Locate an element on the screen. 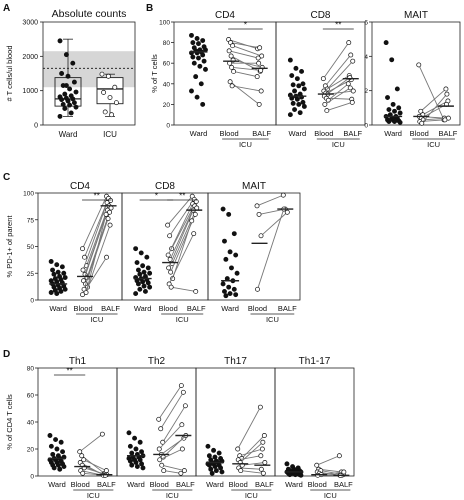 The image size is (464, 500). subpanel-title: CD4 is located at coordinates (80, 186).